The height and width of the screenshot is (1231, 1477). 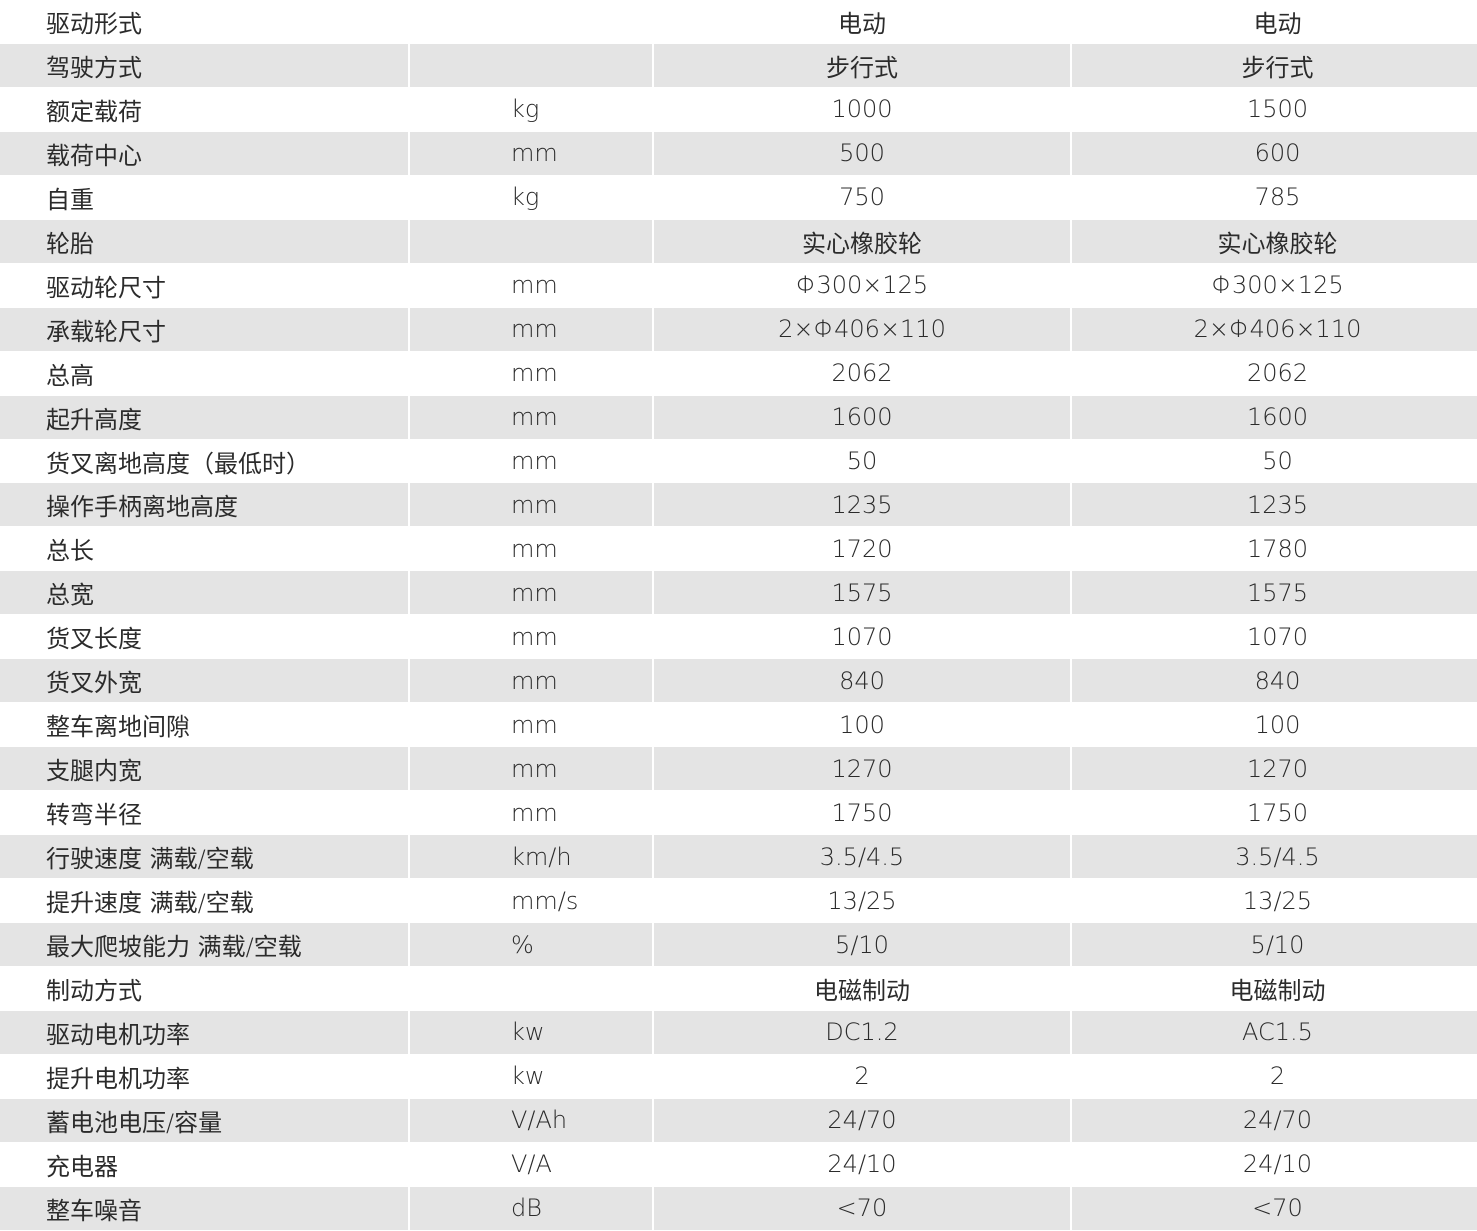 What do you see at coordinates (1274, 1032) in the screenshot?
I see `value-model-2: AC1.5` at bounding box center [1274, 1032].